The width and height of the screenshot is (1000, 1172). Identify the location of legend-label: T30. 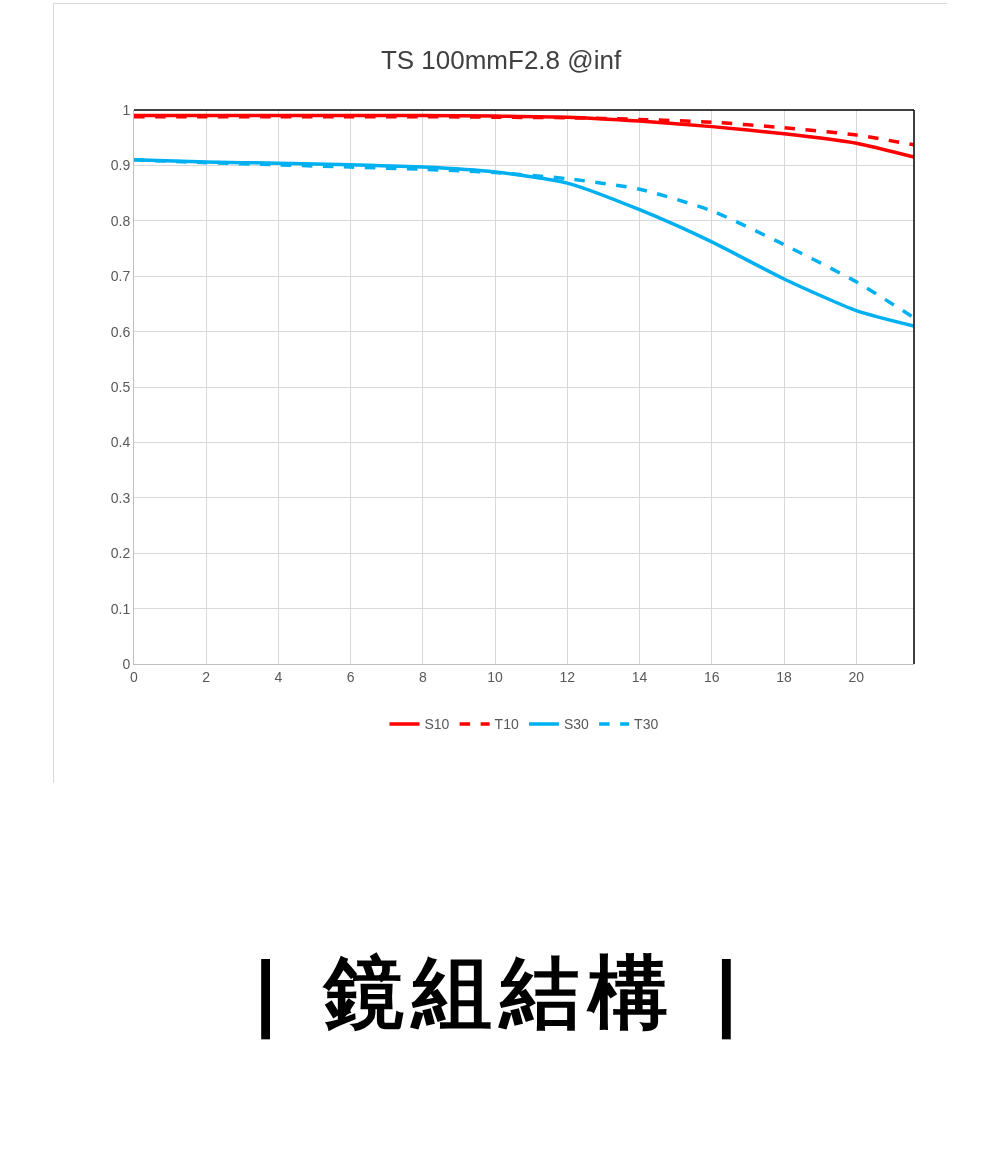
(646, 724).